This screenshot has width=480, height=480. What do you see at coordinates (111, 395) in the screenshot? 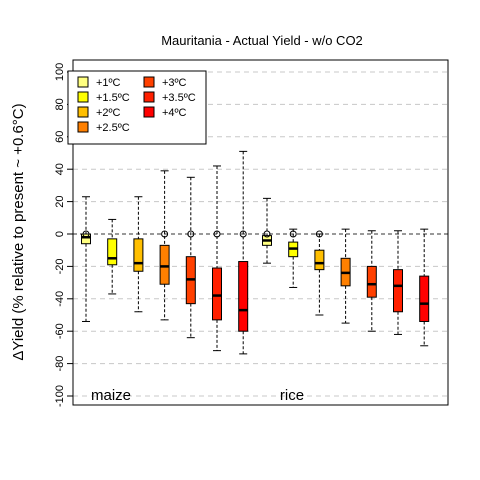
I see `group-label: maize` at bounding box center [111, 395].